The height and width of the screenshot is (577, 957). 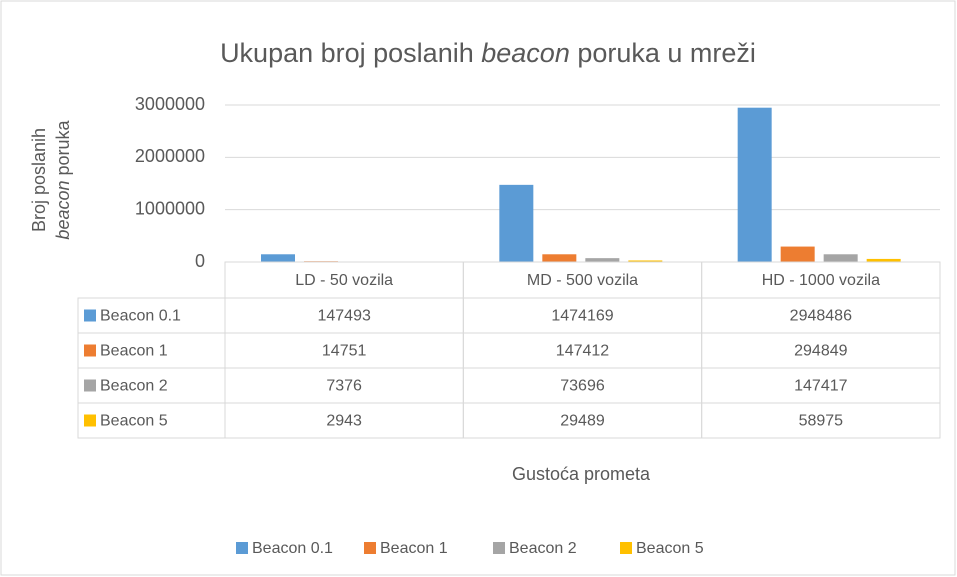 I want to click on table-series-name: Beacon 5, so click(x=134, y=421).